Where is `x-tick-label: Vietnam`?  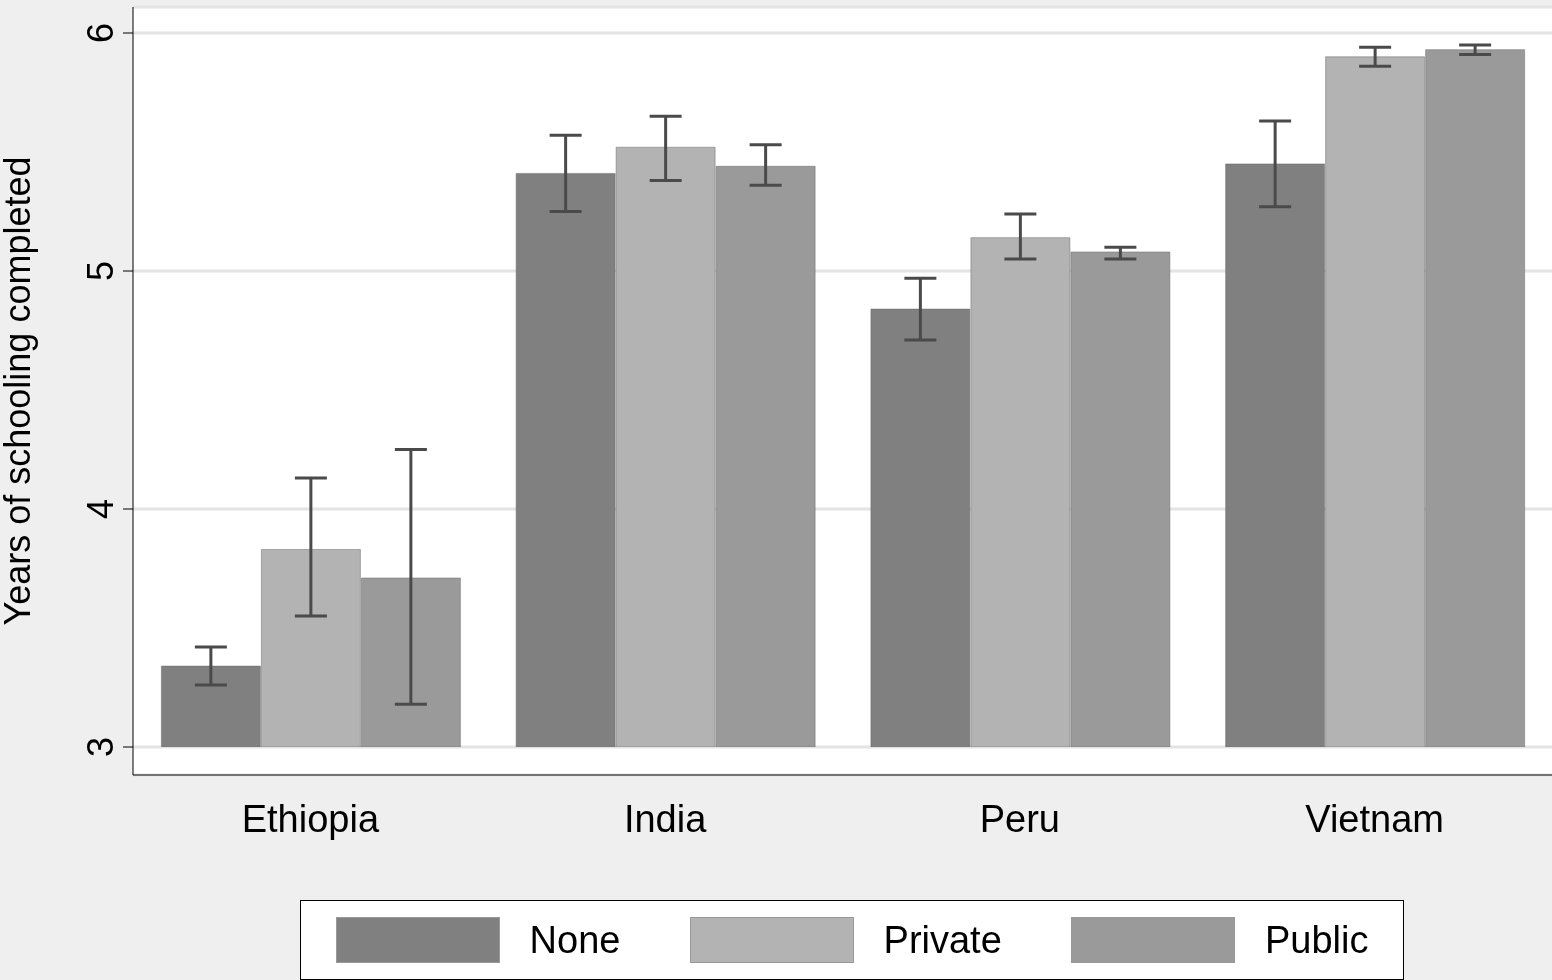
x-tick-label: Vietnam is located at coordinates (1374, 818).